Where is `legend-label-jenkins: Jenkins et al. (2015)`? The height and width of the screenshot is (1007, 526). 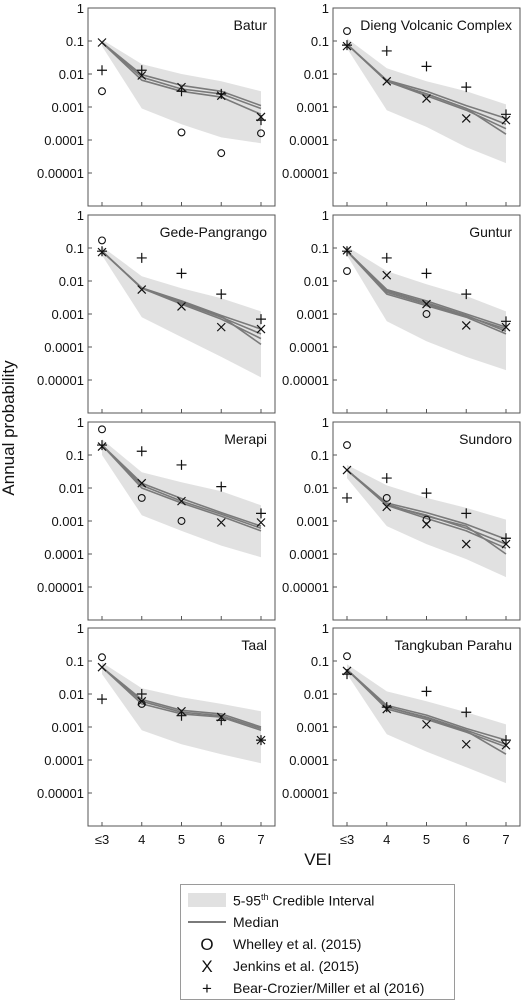
legend-label-jenkins: Jenkins et al. (2015) is located at coordinates (296, 966).